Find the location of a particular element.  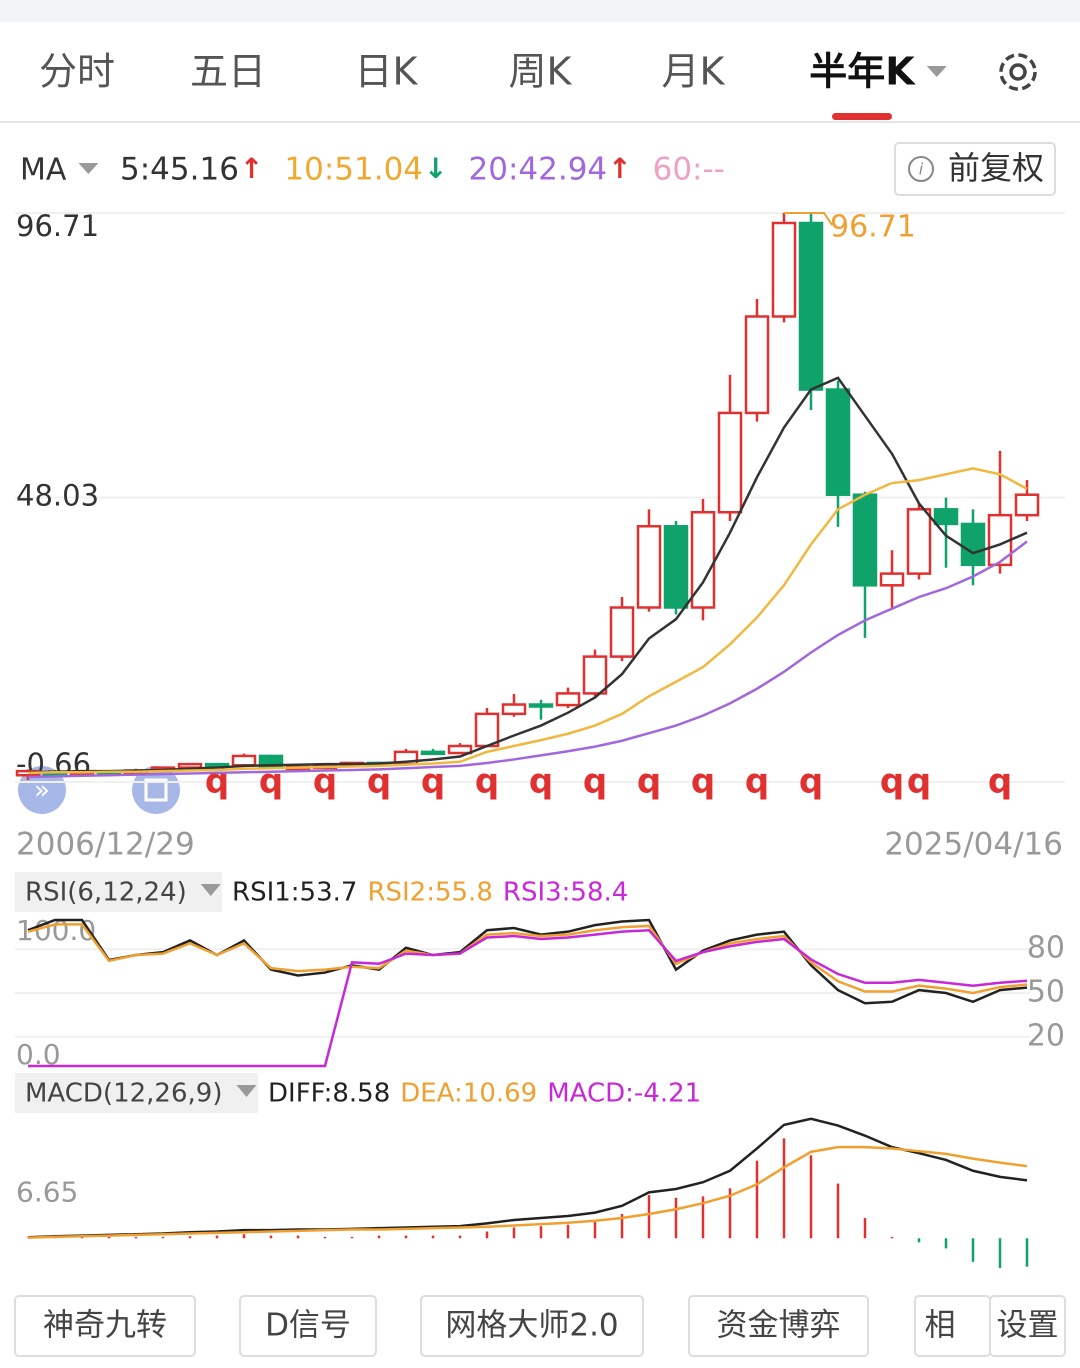

tool-button-label: 网格大师2.0 is located at coordinates (531, 1326).